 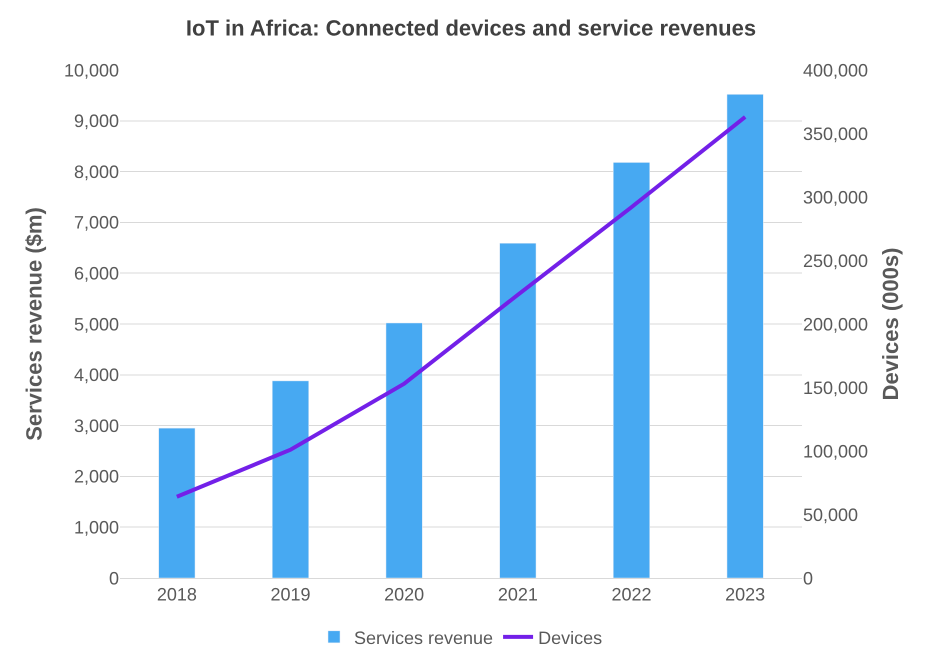 What do you see at coordinates (96, 222) in the screenshot?
I see `y-tick-label: 7,000` at bounding box center [96, 222].